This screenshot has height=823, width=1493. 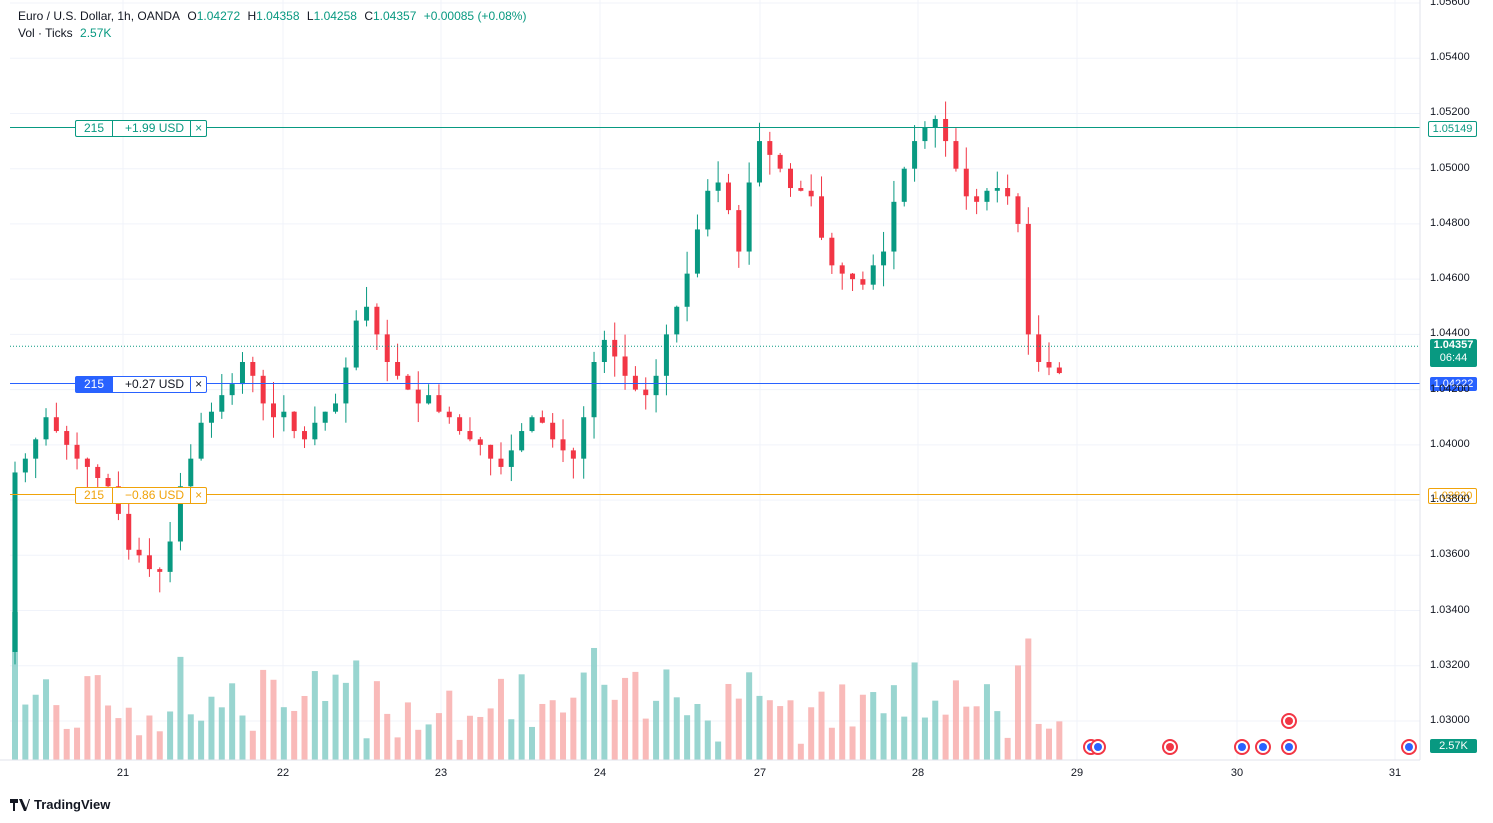 What do you see at coordinates (1453, 746) in the screenshot?
I see `volume-price-tag: 2.57K` at bounding box center [1453, 746].